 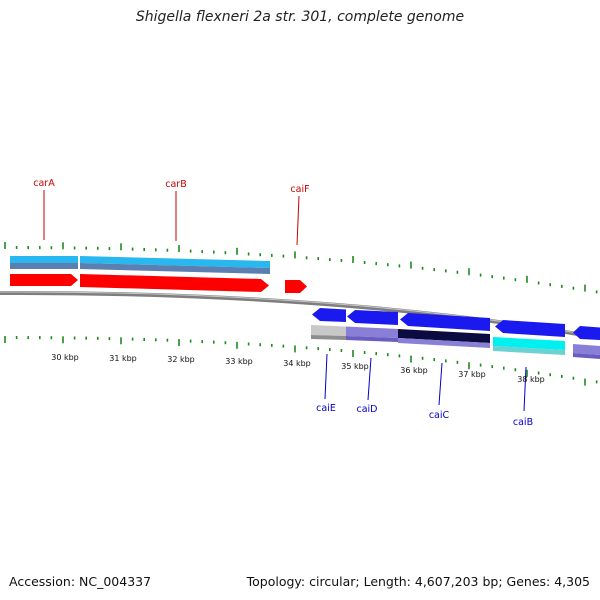 What do you see at coordinates (586, 333) in the screenshot?
I see `caiA-arrow` at bounding box center [586, 333].